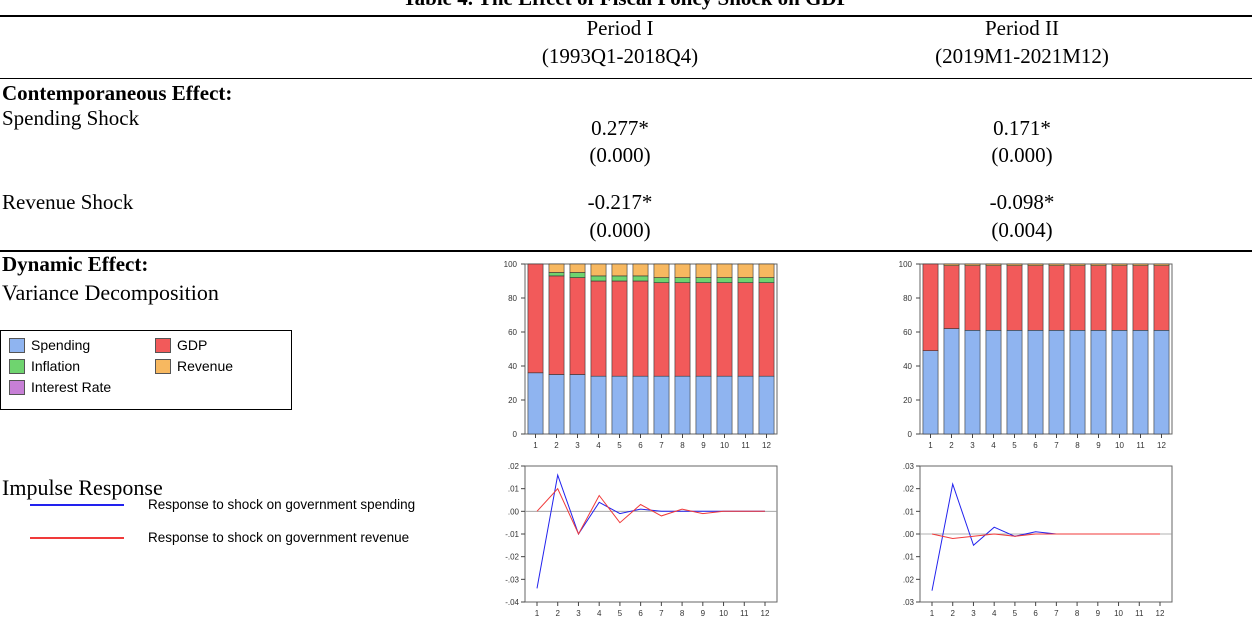 The height and width of the screenshot is (624, 1252). Describe the element at coordinates (1022, 128) in the screenshot. I see `p2-spending-coef: 0.171*` at that location.